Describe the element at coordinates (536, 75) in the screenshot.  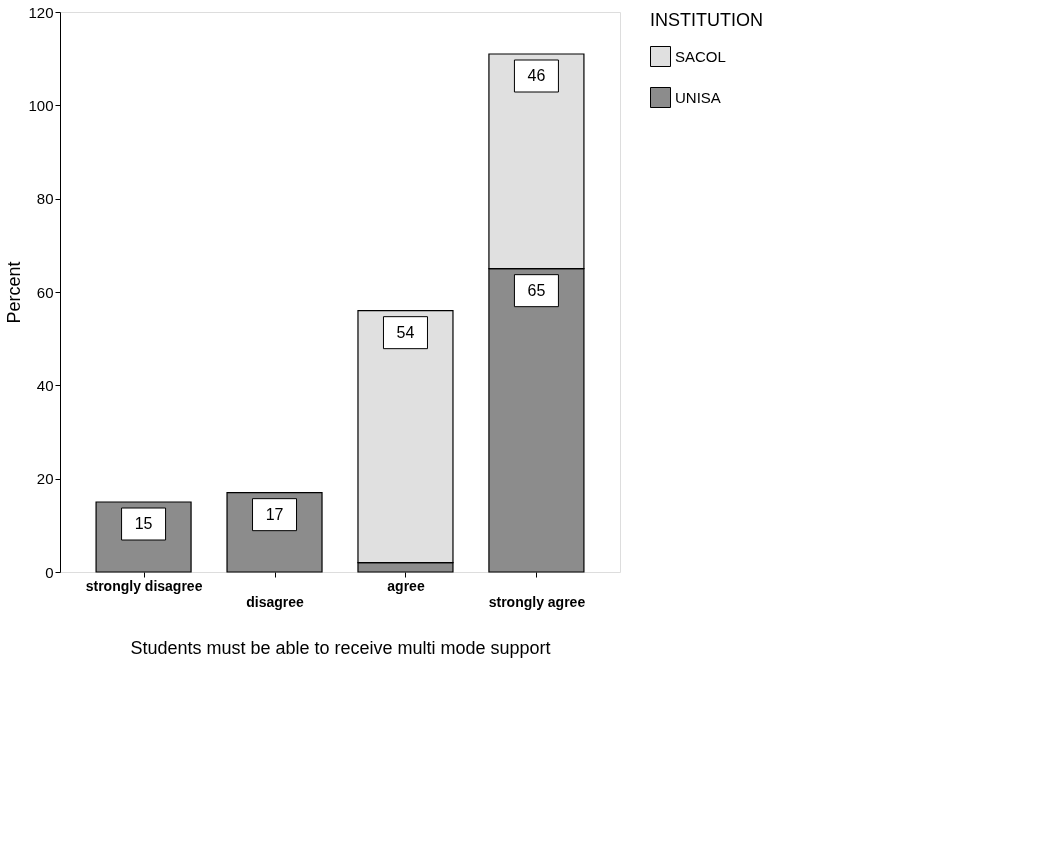
I see `data-label: 46` at that location.